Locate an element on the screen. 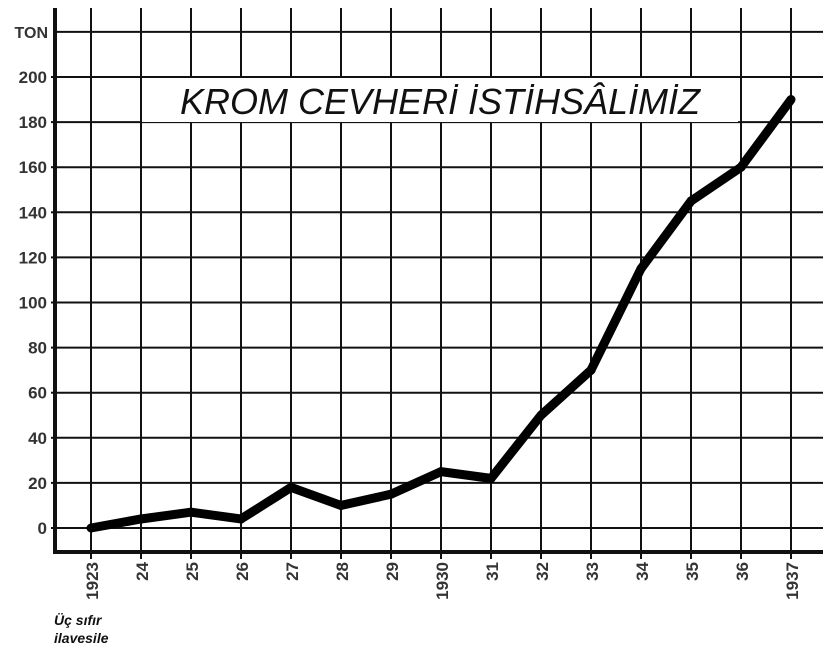 The image size is (833, 653). title-box is located at coordinates (440, 100).